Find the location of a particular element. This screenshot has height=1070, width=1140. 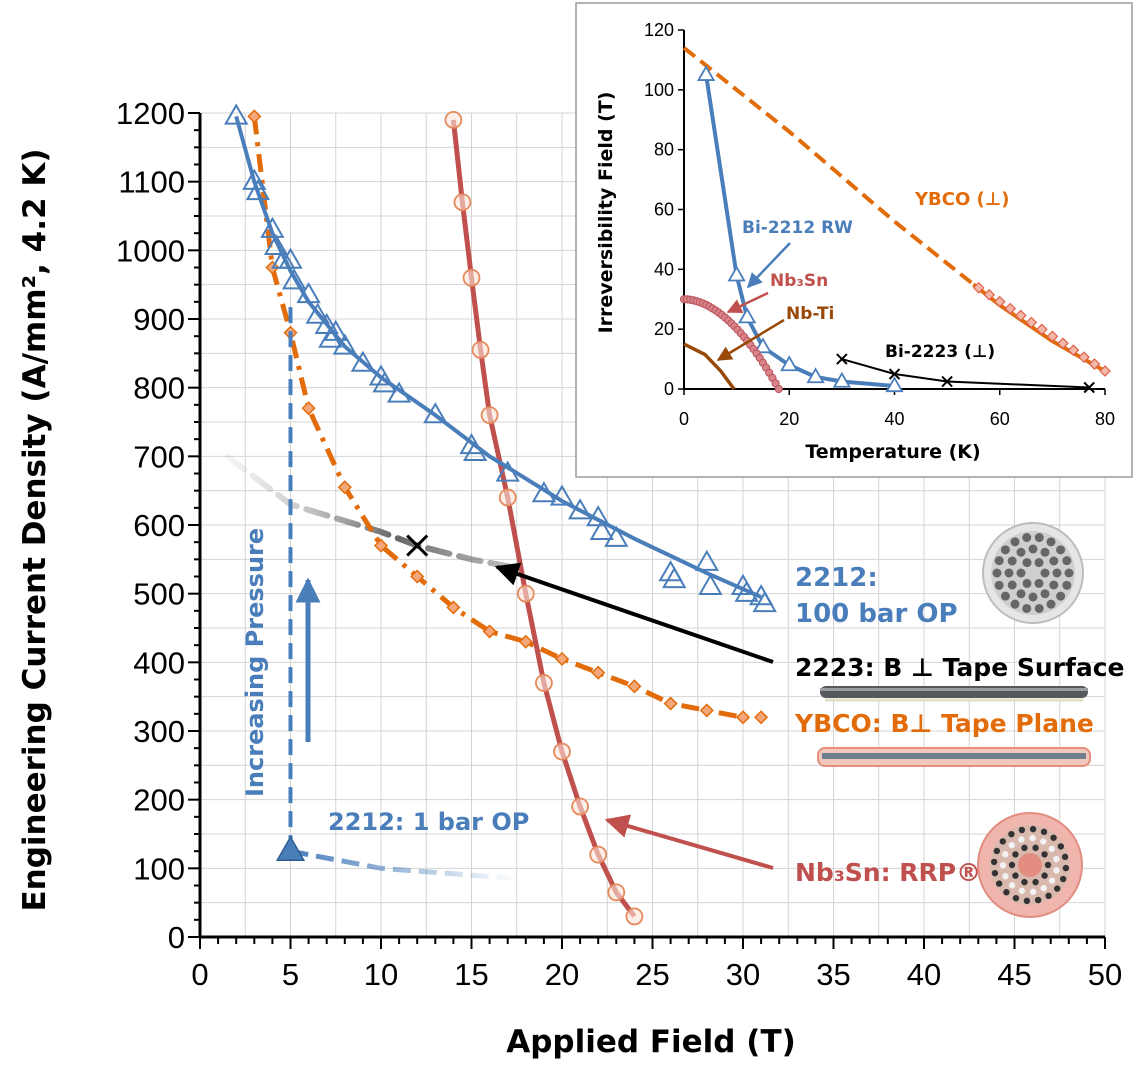

inset-series-bi2223-line is located at coordinates (965, 373).